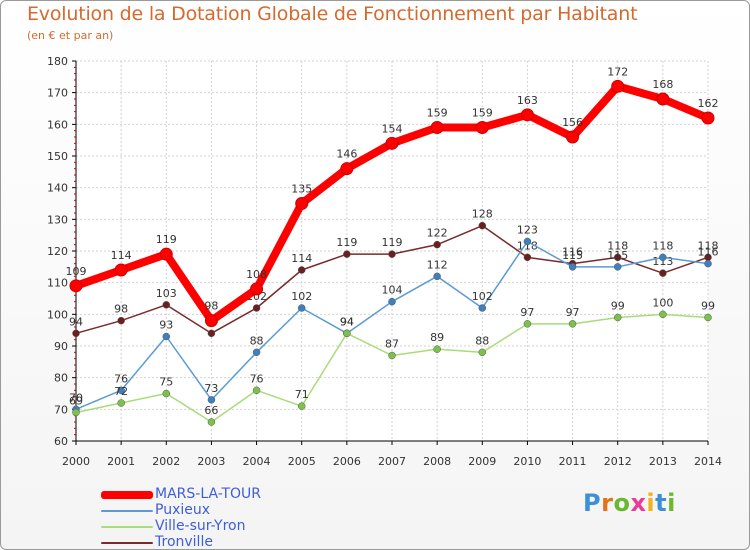 Image resolution: width=750 pixels, height=550 pixels. Describe the element at coordinates (57, 124) in the screenshot. I see `y-tick-label: 160` at that location.